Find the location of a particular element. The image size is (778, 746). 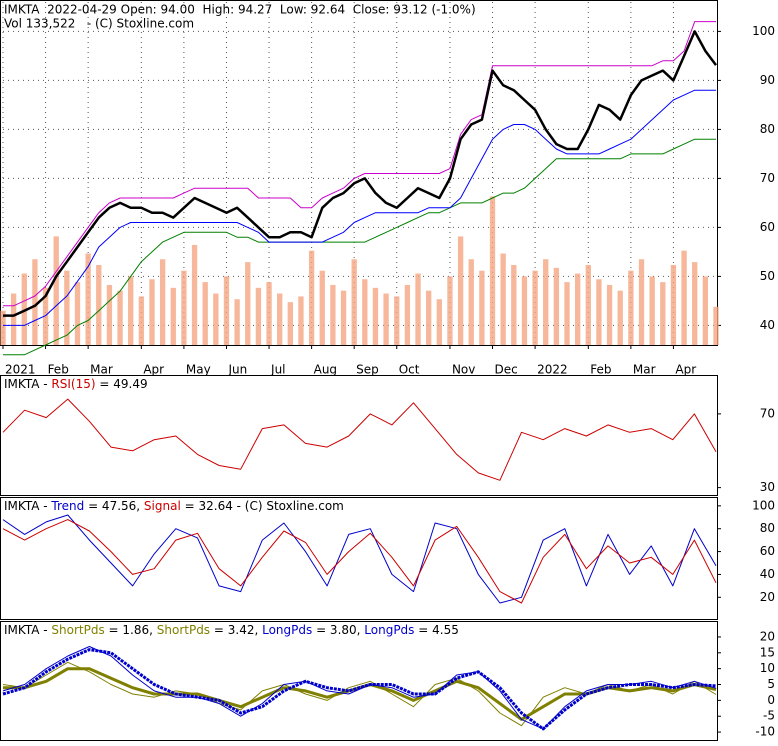

x-tick-label: Jun is located at coordinates (237, 370).